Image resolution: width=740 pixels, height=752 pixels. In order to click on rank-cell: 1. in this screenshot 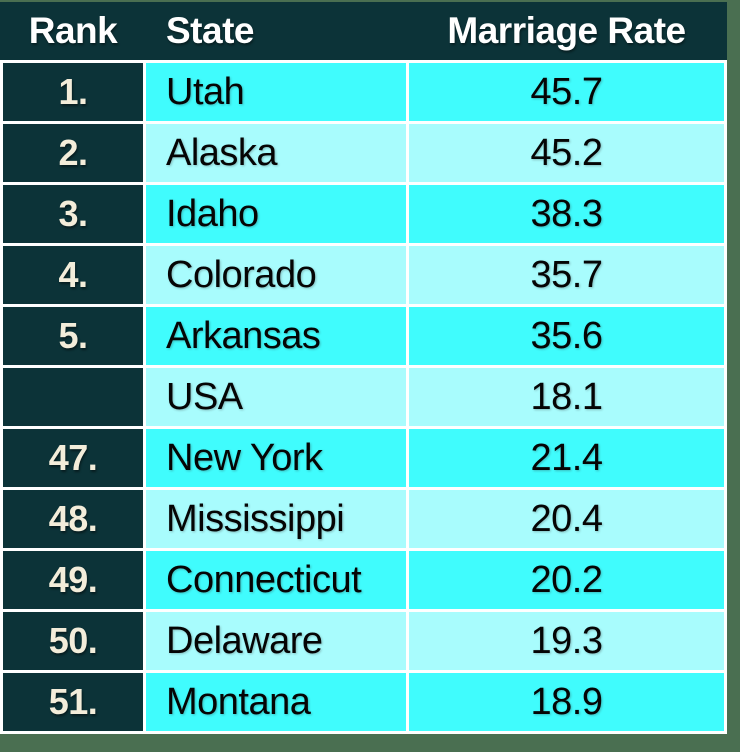, I will do `click(73, 92)`.